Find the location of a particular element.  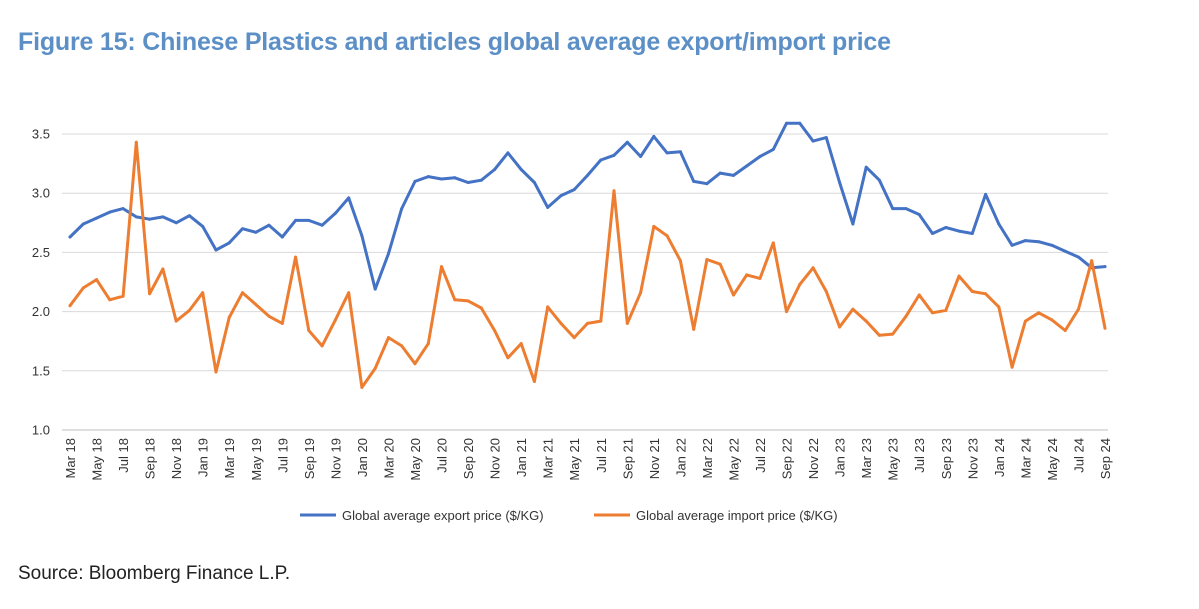

x-tick-label: May 20 is located at coordinates (415, 459).